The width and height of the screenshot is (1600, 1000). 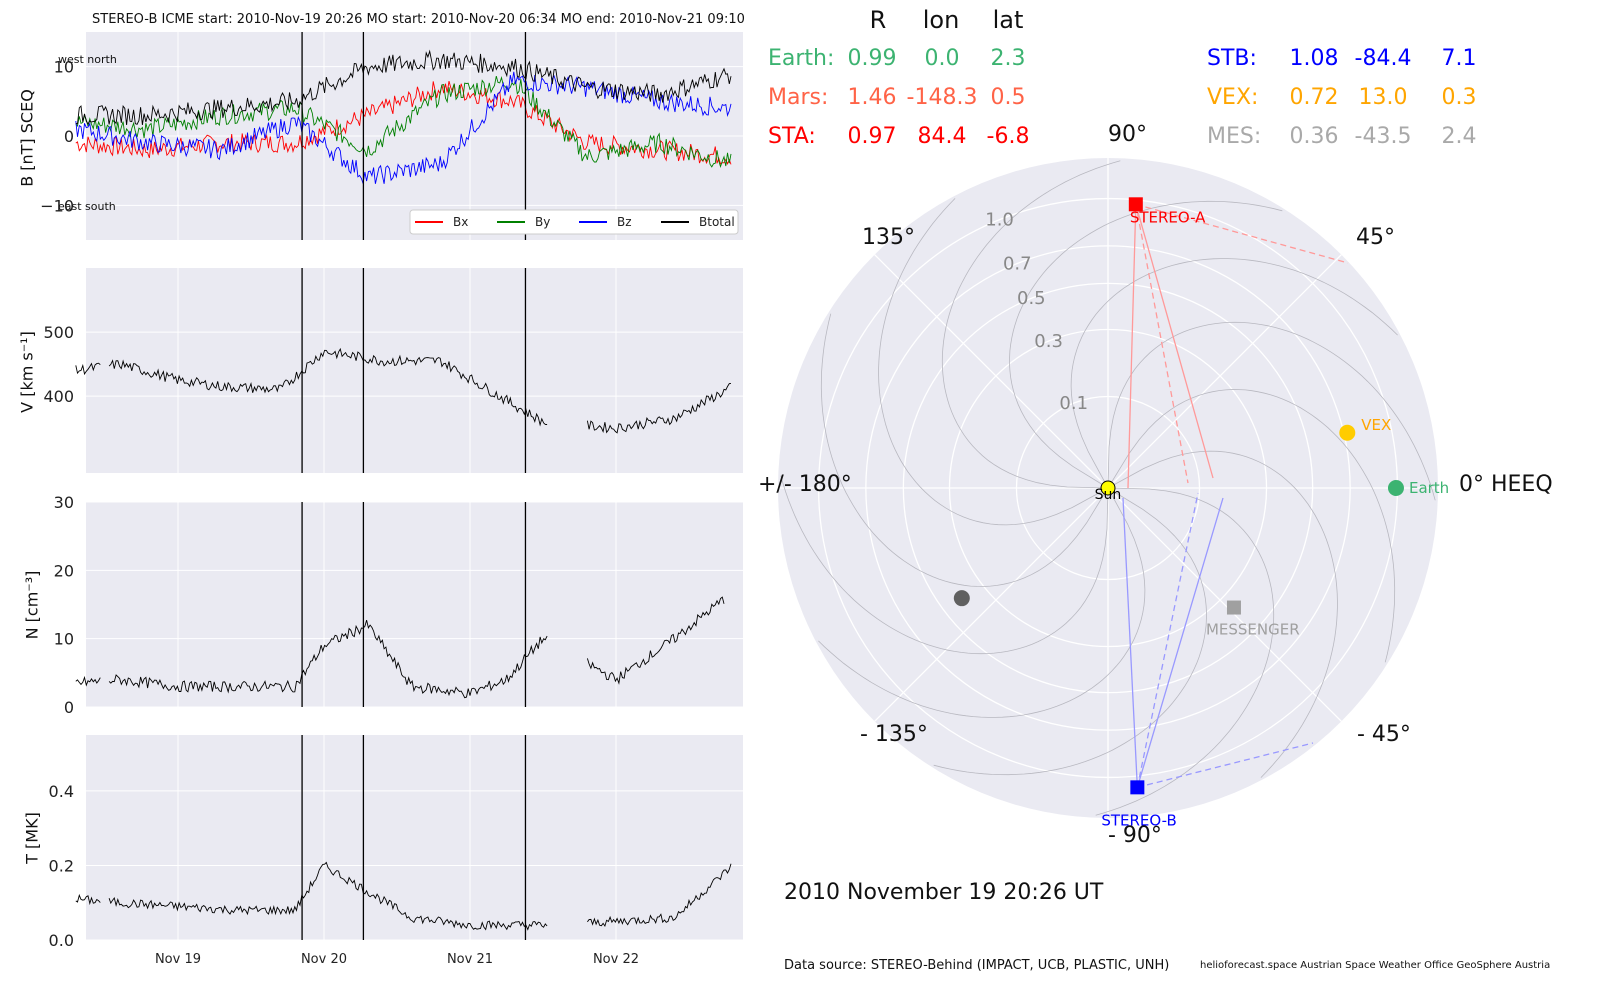 What do you see at coordinates (64, 570) in the screenshot?
I see `y-tick-label: 20` at bounding box center [64, 570].